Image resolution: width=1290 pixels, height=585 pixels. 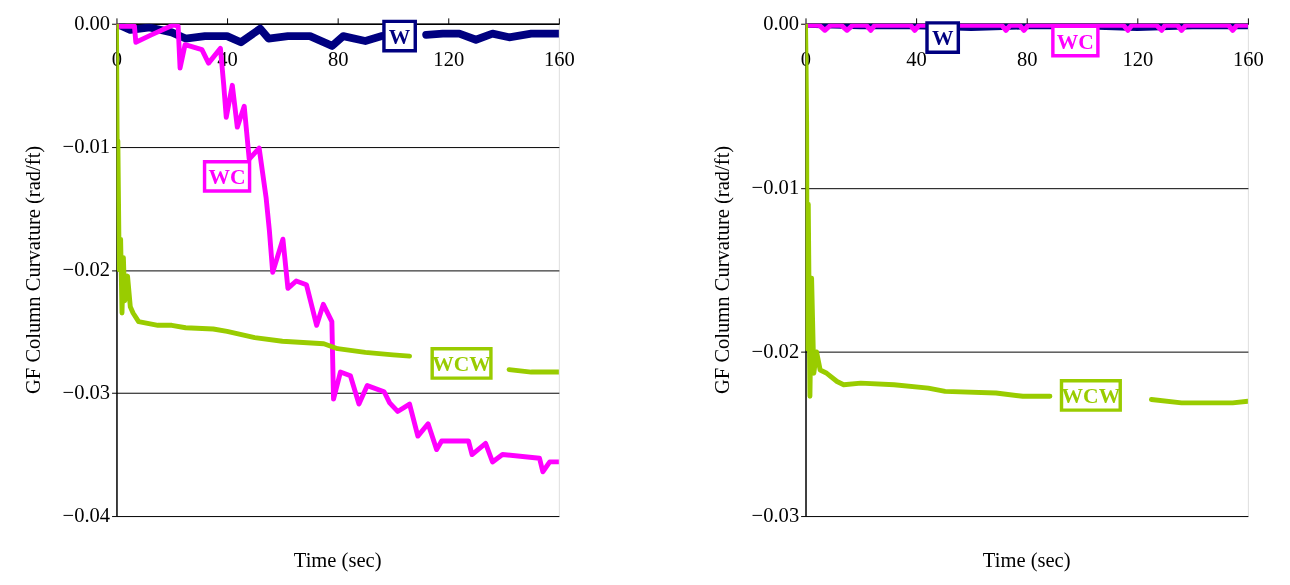 What do you see at coordinates (86, 515) in the screenshot?
I see `y-tick-label: −0.04` at bounding box center [86, 515].